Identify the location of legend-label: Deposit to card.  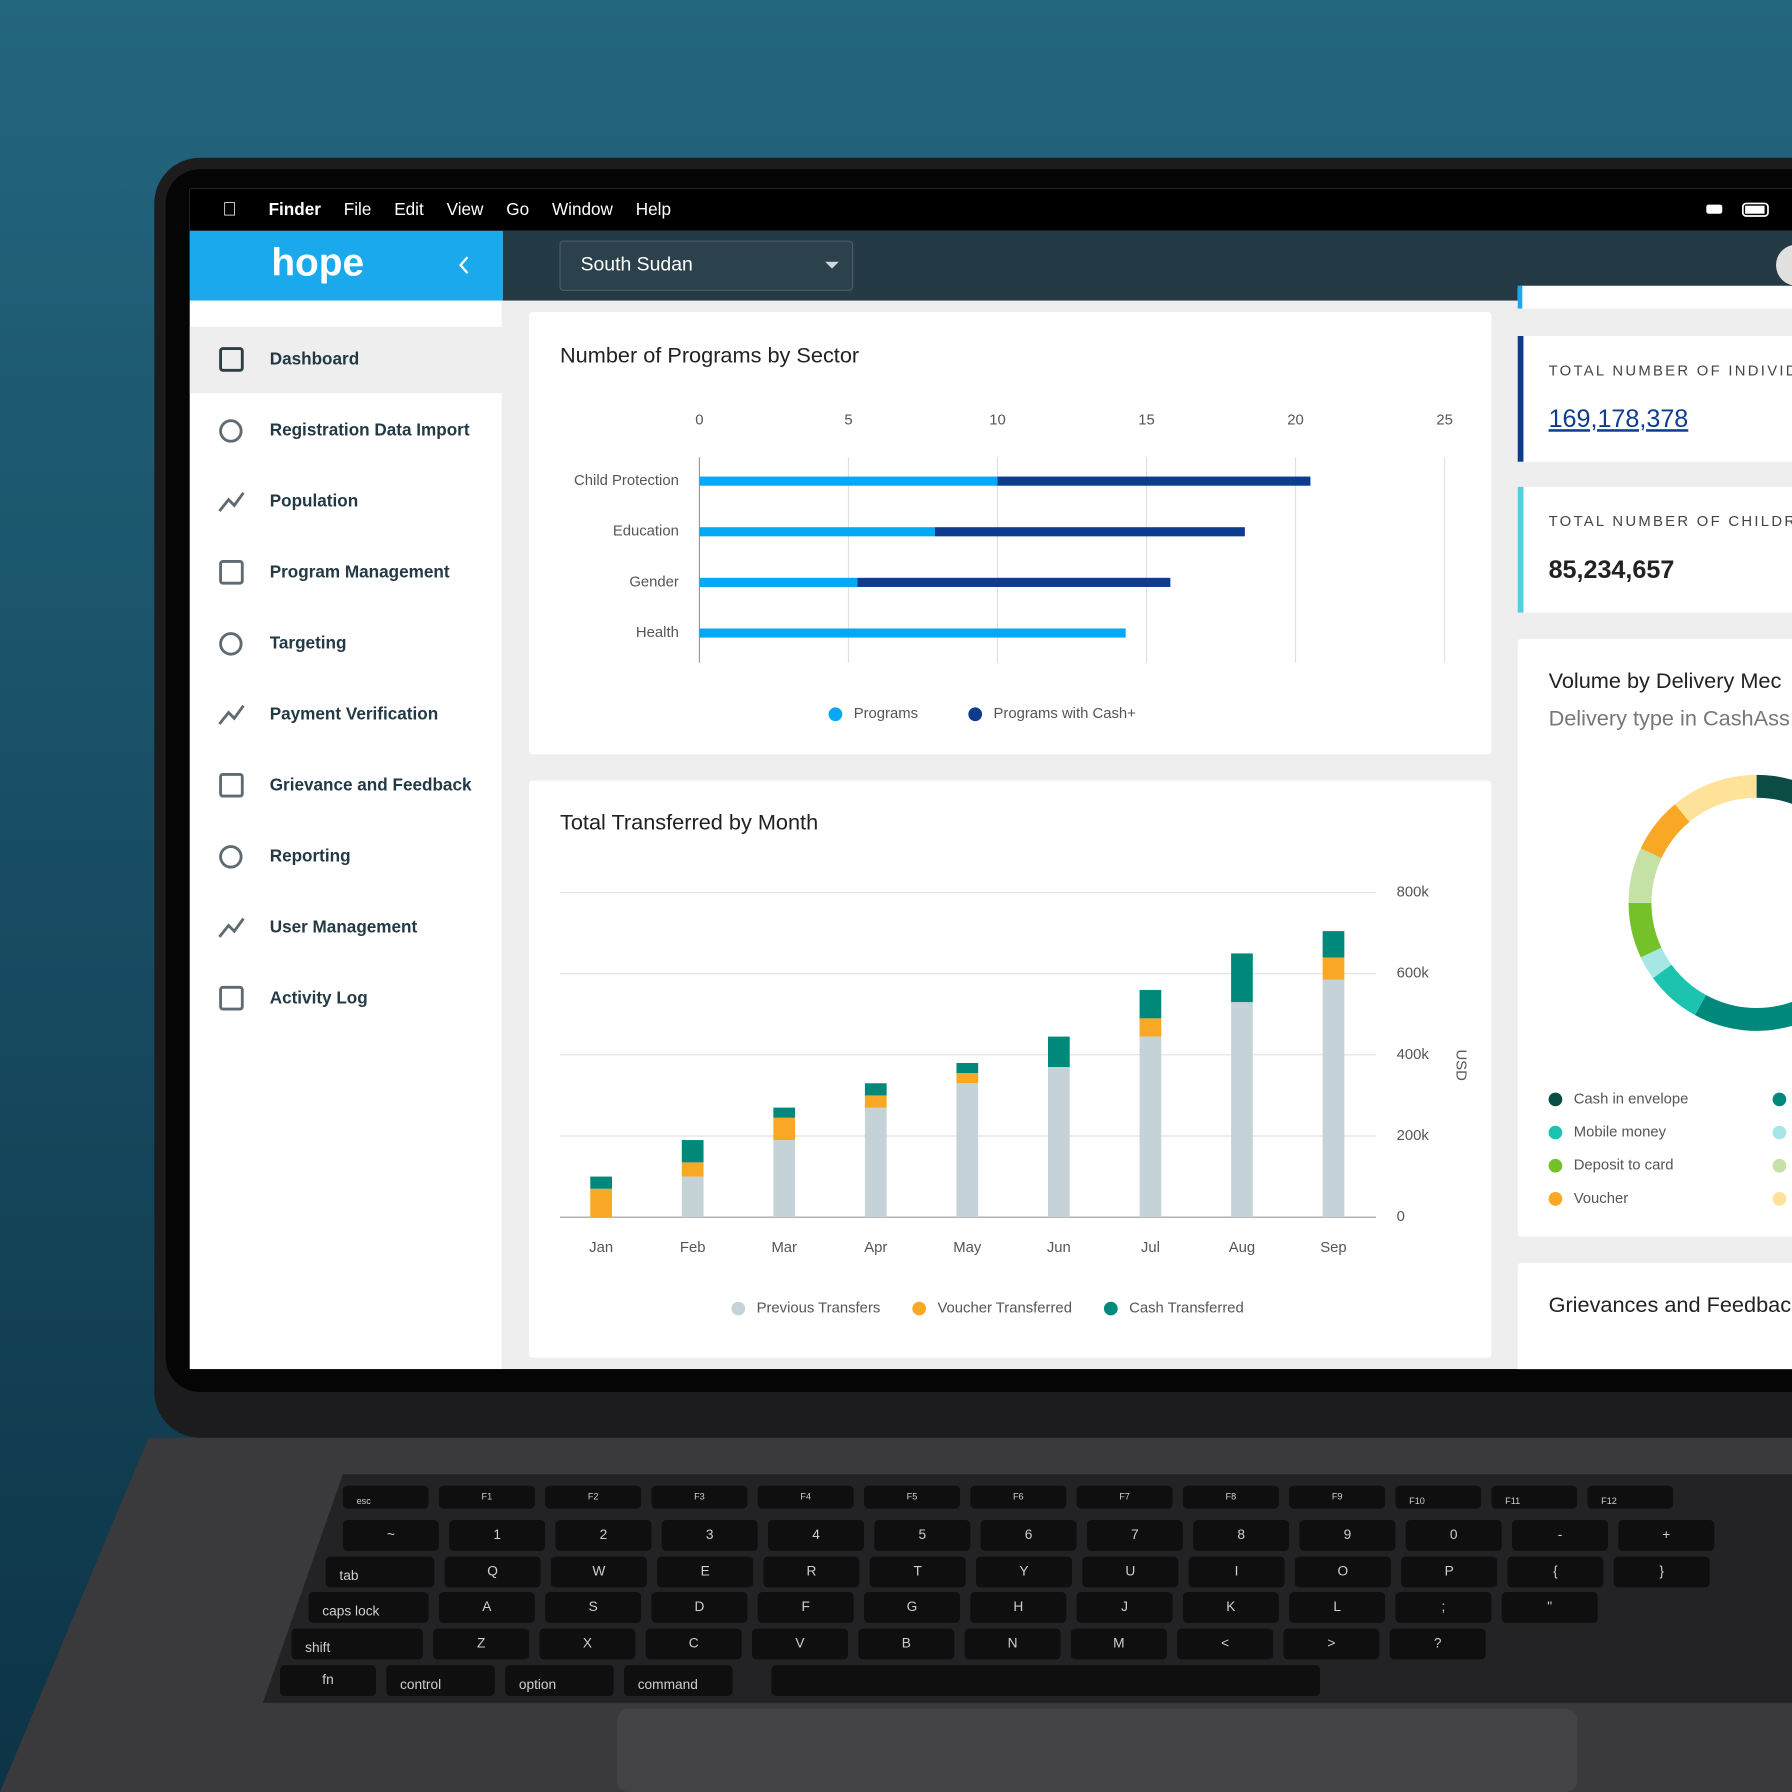
(1624, 1166).